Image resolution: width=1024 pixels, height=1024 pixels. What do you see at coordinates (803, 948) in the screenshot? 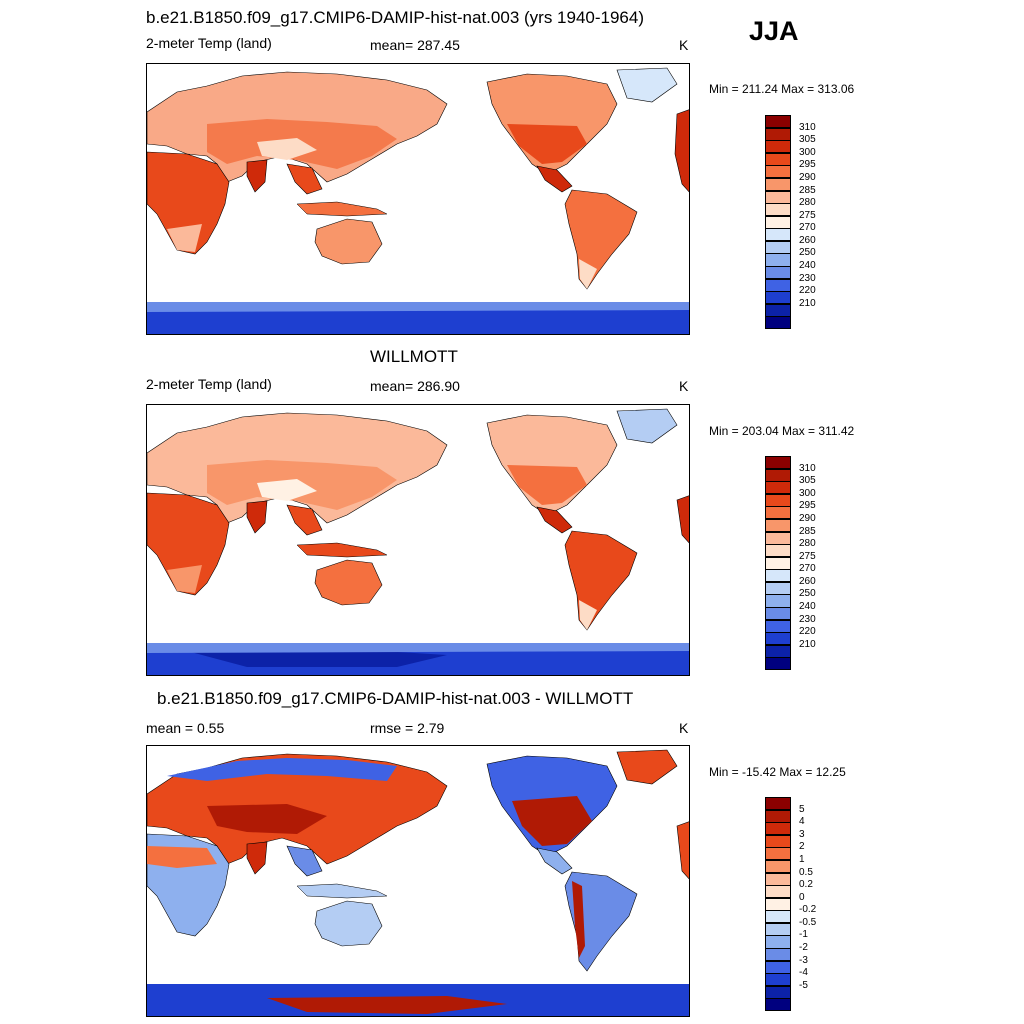
I see `colorbar-tick-label: -2` at bounding box center [803, 948].